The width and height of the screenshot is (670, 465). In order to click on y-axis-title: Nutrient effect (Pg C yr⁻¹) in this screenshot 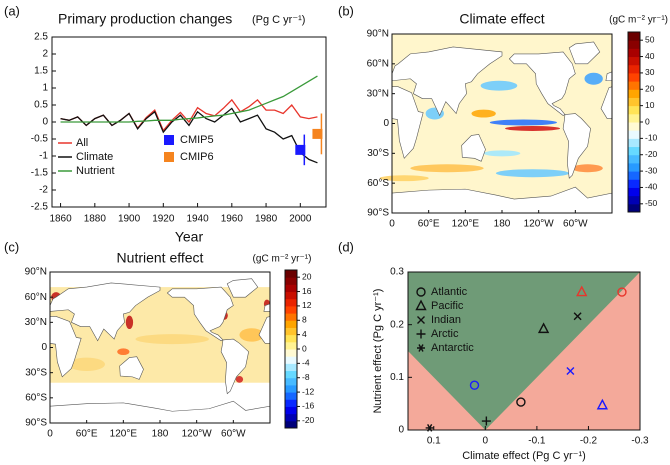, I will do `click(378, 351)`.